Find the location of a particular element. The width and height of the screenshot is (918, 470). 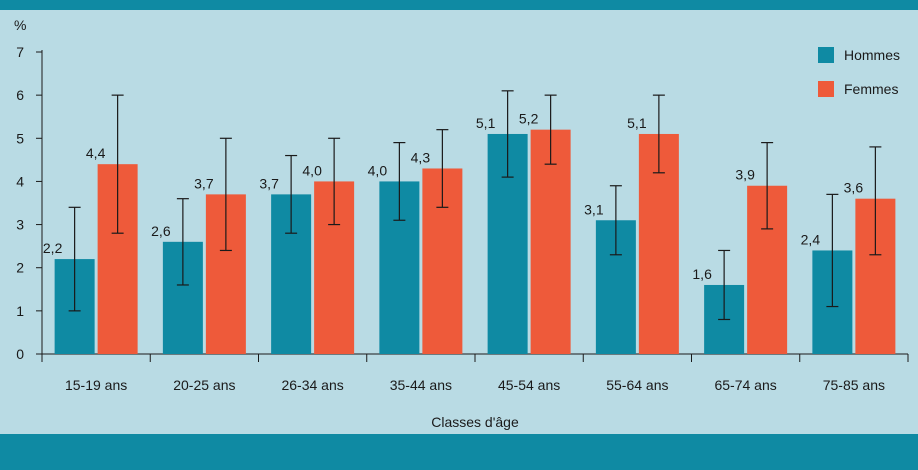

bottom-band is located at coordinates (459, 452).